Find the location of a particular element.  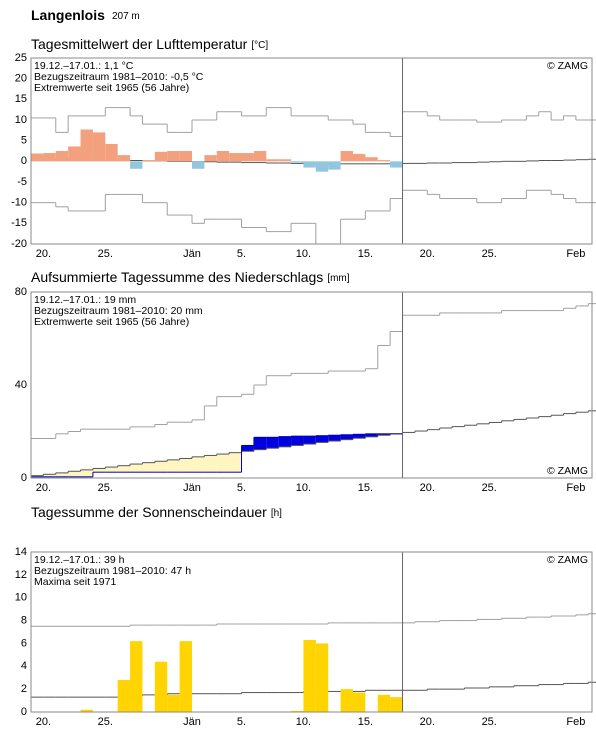

annotation: Extremwerte seit 1965 (56 Jahre) is located at coordinates (111, 322).